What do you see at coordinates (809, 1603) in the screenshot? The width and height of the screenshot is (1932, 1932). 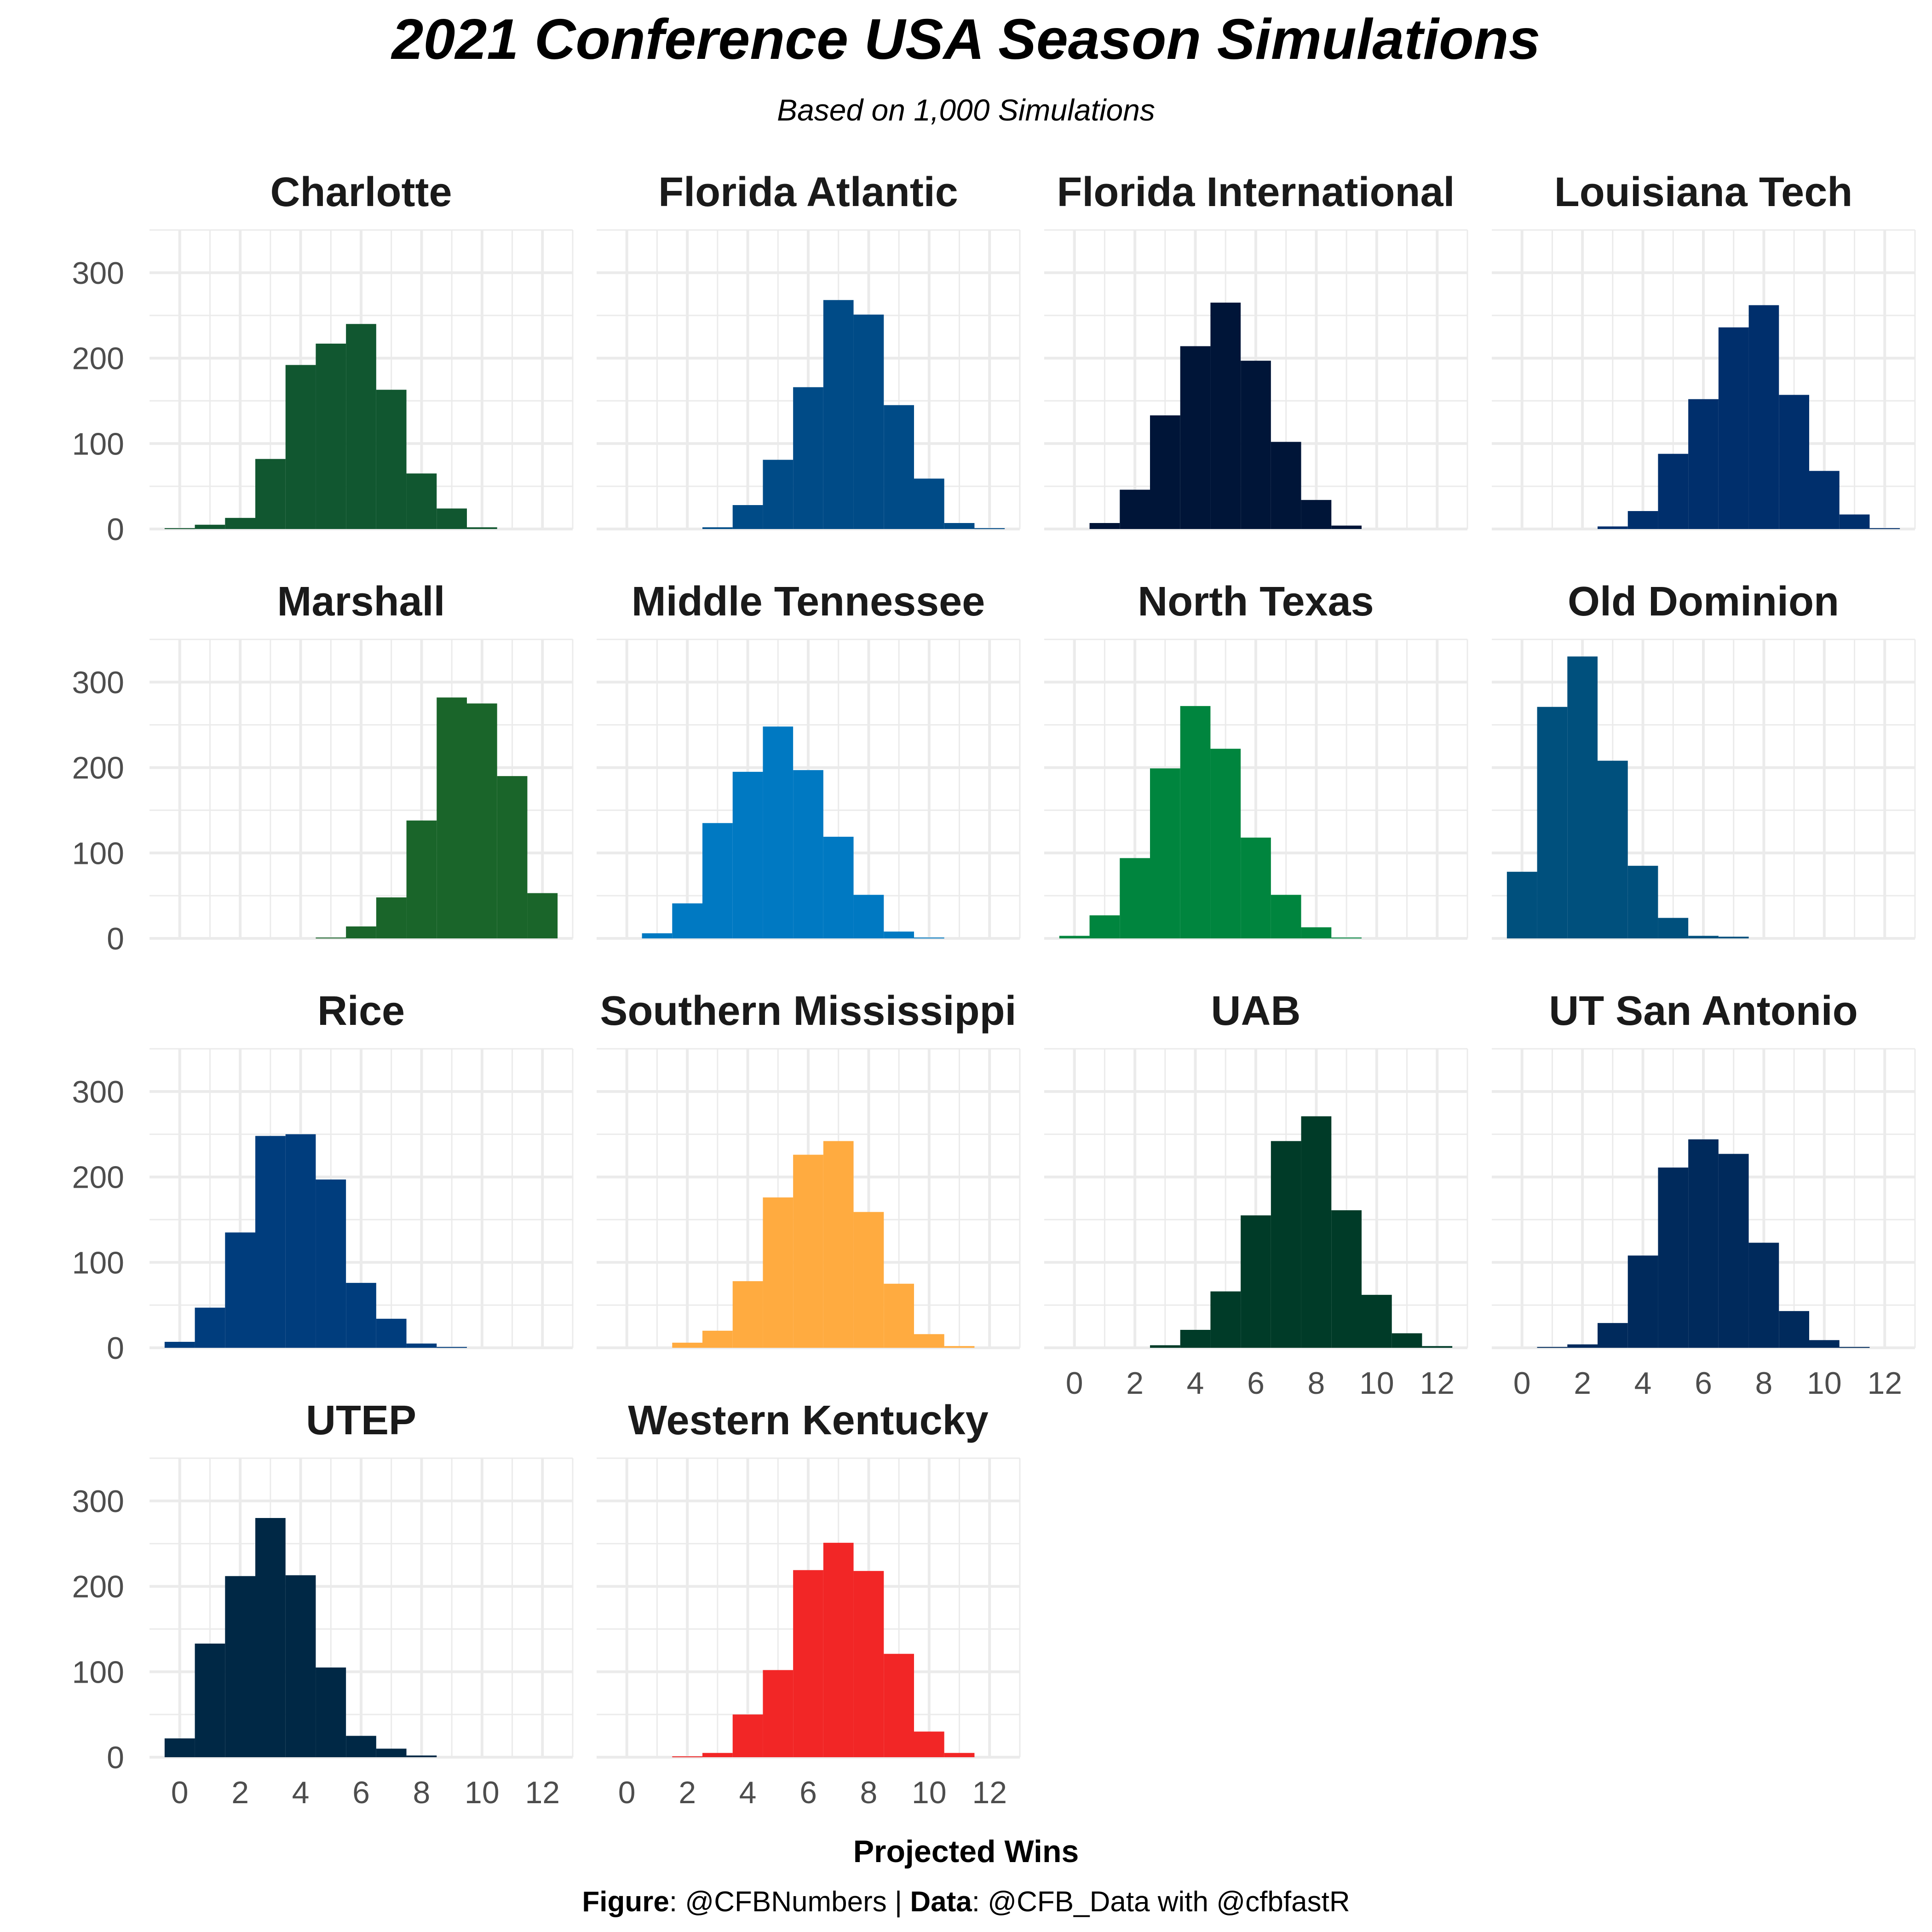 I see `facet-panel: Western Kentucky 0 2 4 6 8 10 12` at bounding box center [809, 1603].